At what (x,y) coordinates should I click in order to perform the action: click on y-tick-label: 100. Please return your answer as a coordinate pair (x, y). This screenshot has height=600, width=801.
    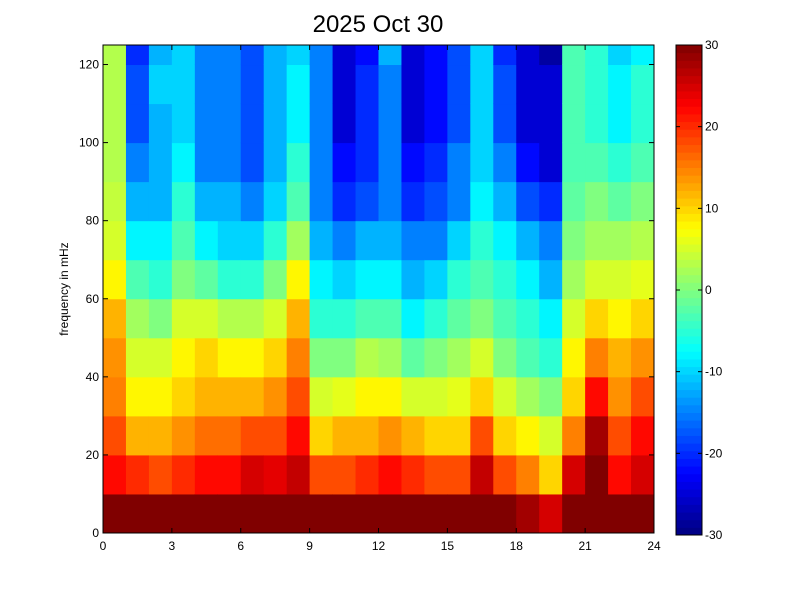
    Looking at the image, I should click on (89, 143).